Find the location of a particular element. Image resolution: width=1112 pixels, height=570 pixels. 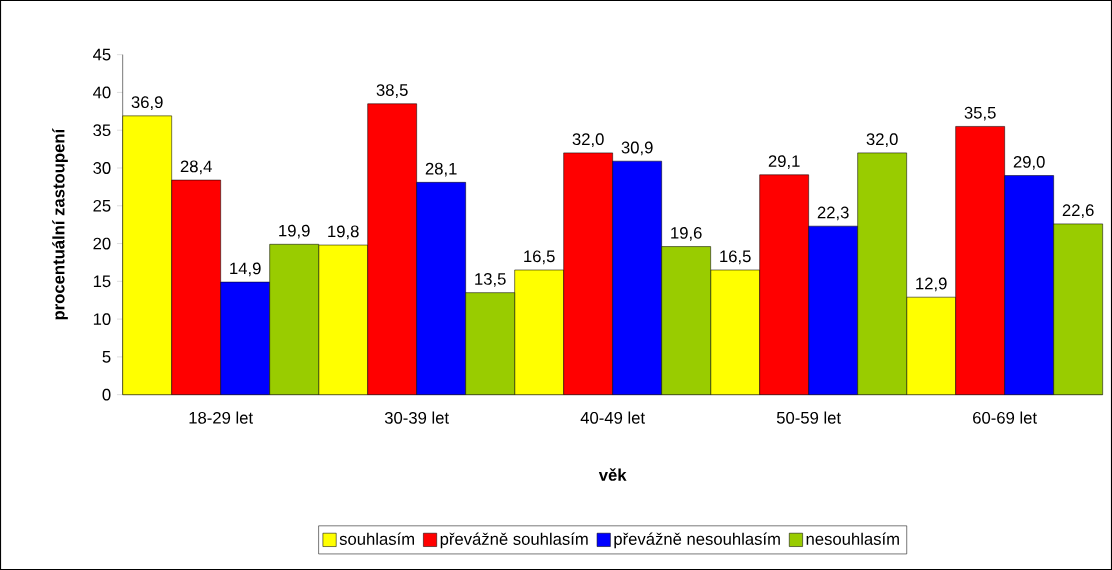

data-label: 29,1 is located at coordinates (784, 162).